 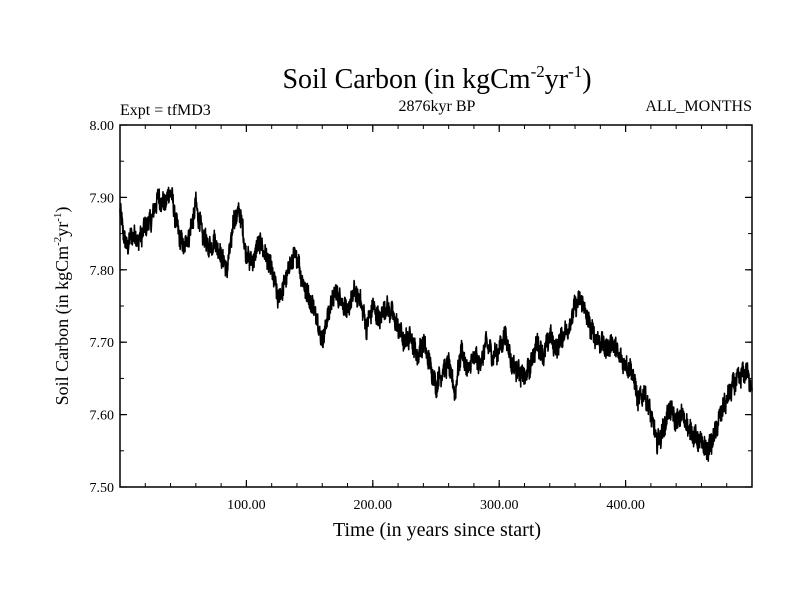 I want to click on y-axis-label-main: Soil Carbon (in kgCm, so click(x=62, y=326).